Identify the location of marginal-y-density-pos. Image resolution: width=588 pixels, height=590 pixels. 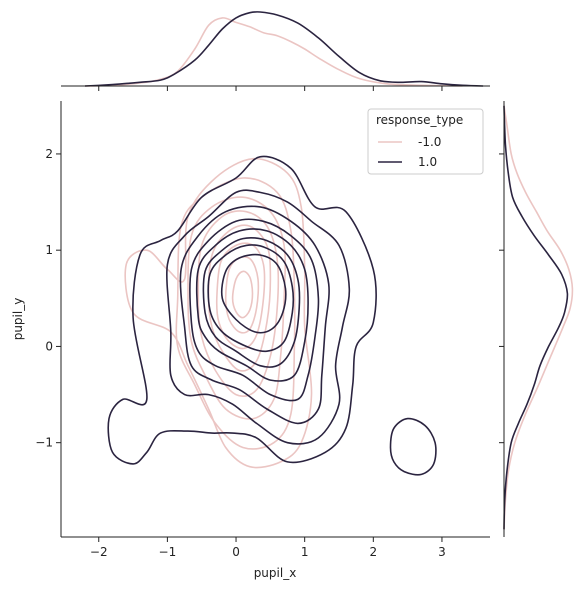
(536, 317).